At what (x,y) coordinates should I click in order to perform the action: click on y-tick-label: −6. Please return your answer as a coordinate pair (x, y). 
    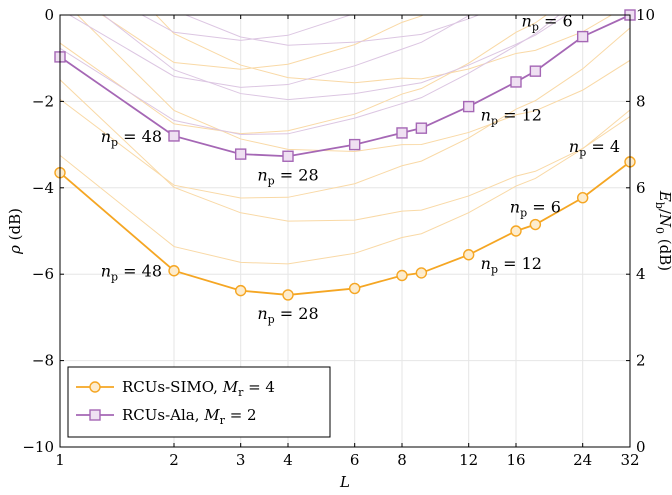
    Looking at the image, I should click on (43, 274).